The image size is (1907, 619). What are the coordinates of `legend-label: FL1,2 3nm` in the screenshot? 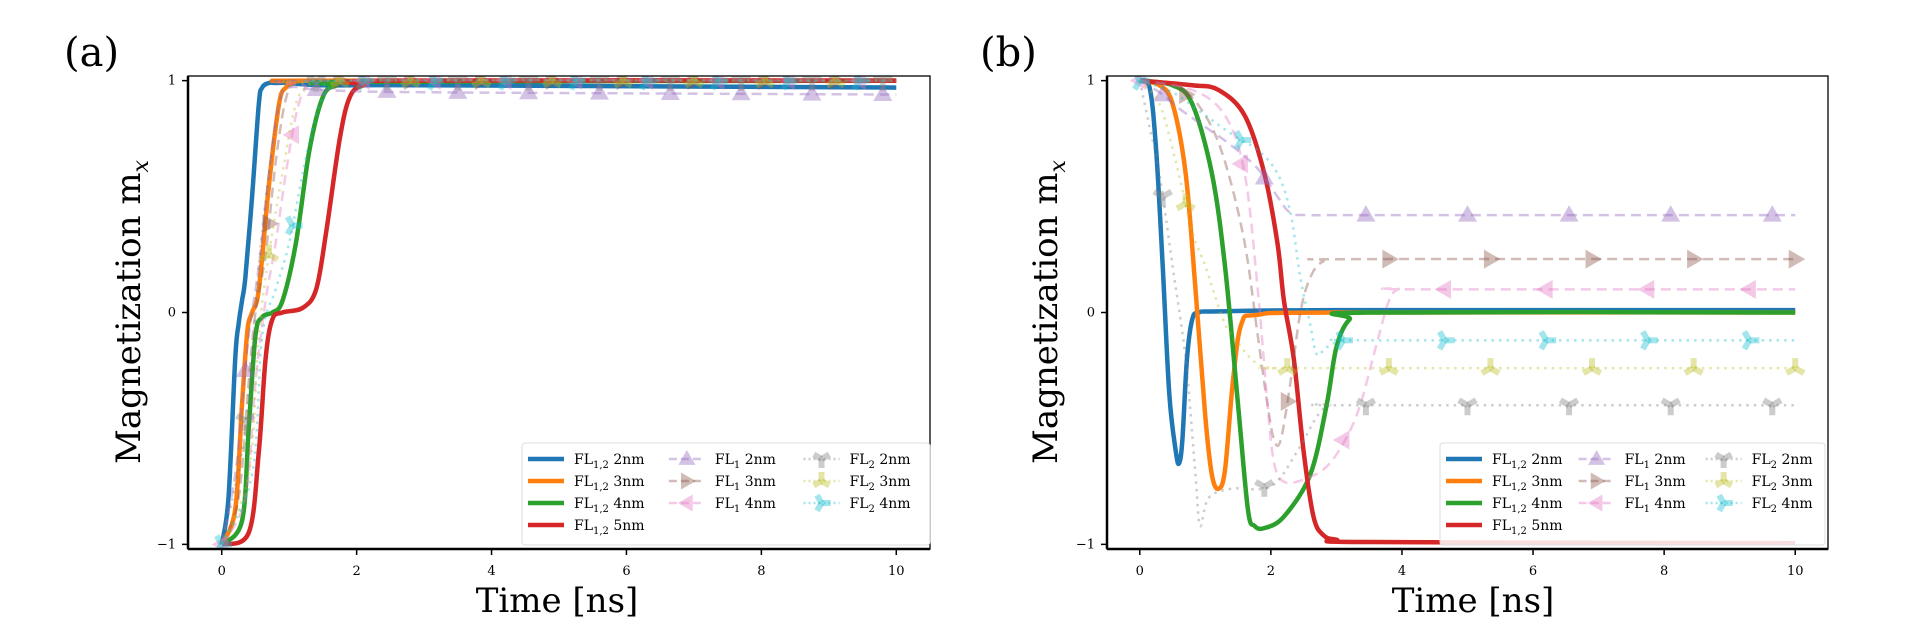 It's located at (1527, 483).